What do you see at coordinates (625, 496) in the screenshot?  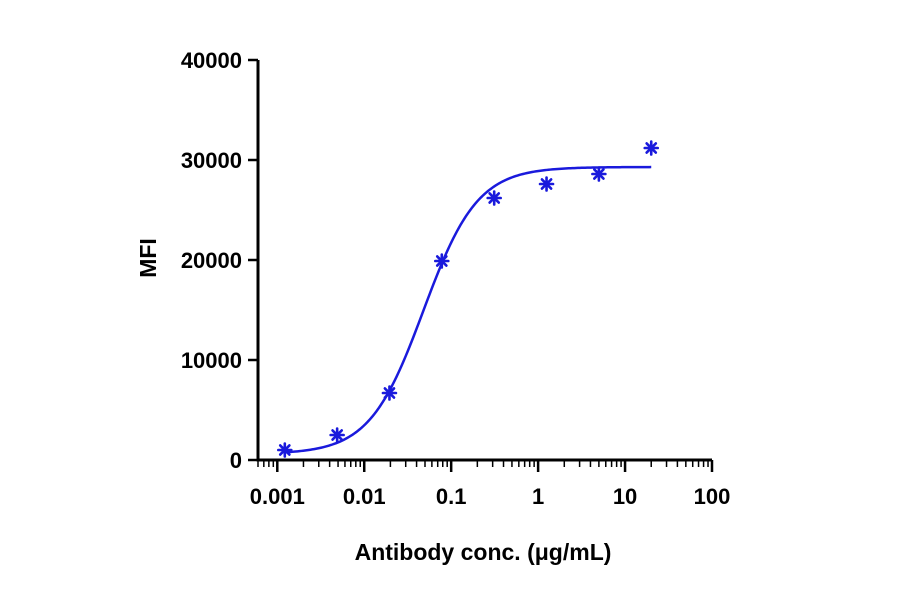 I see `x-tick-label: 10` at bounding box center [625, 496].